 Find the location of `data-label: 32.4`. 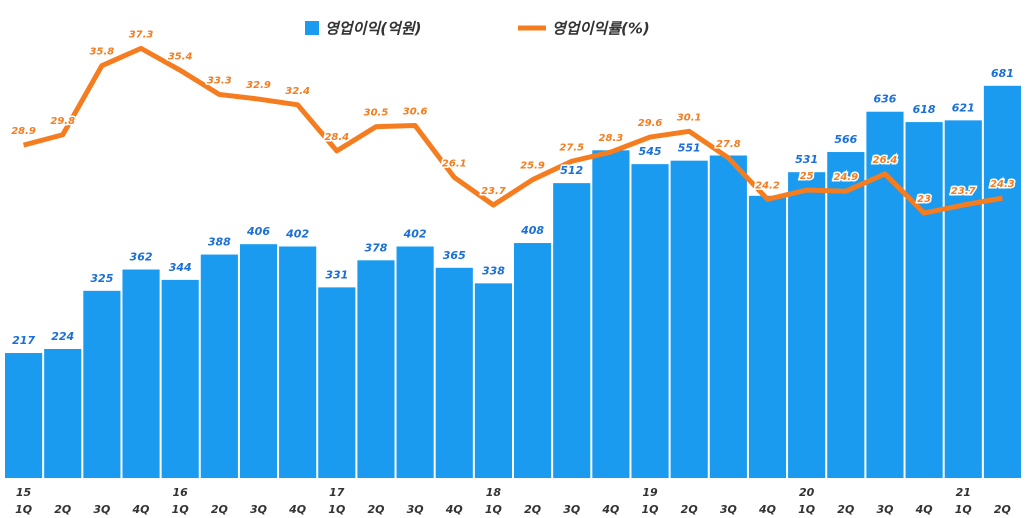

data-label: 32.4 is located at coordinates (297, 91).